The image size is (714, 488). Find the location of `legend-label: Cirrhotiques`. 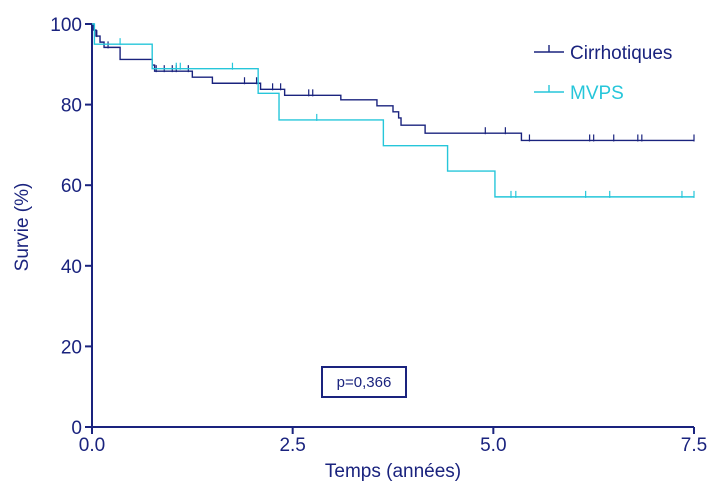

legend-label: Cirrhotiques is located at coordinates (621, 53).